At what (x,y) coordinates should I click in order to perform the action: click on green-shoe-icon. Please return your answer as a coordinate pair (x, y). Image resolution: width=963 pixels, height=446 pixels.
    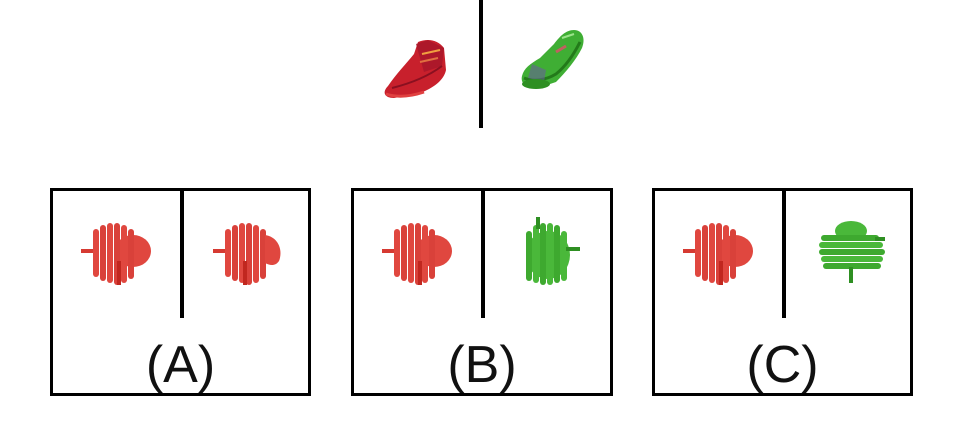
    Looking at the image, I should click on (552, 59).